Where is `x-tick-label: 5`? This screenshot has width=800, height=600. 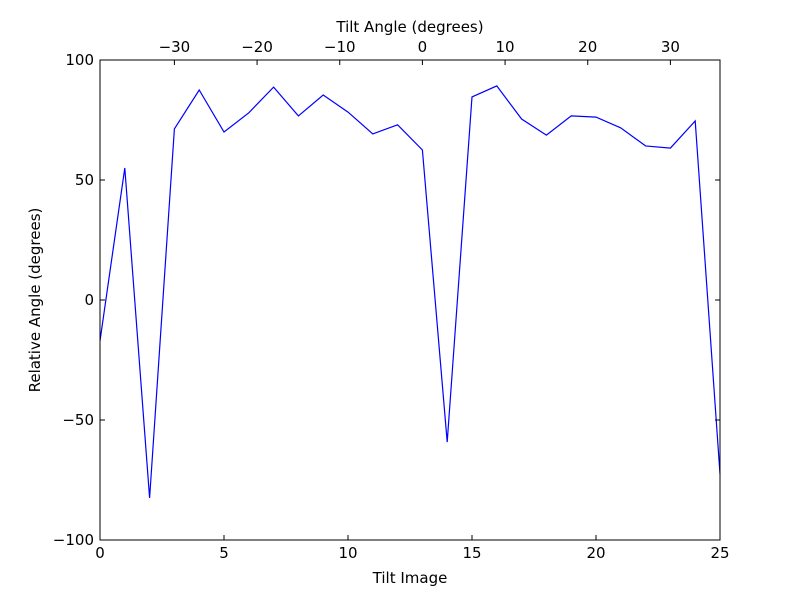
x-tick-label: 5 is located at coordinates (224, 553).